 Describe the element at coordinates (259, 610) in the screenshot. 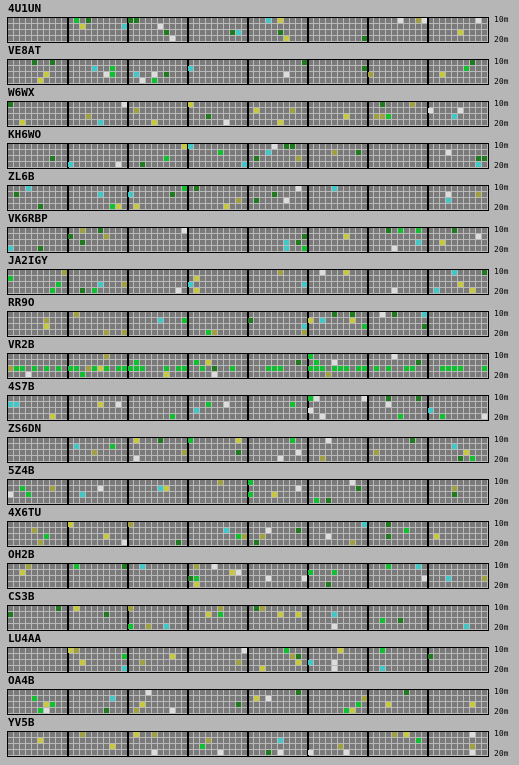

I see `station-row-cs3b: CS3B 10m 20m` at that location.